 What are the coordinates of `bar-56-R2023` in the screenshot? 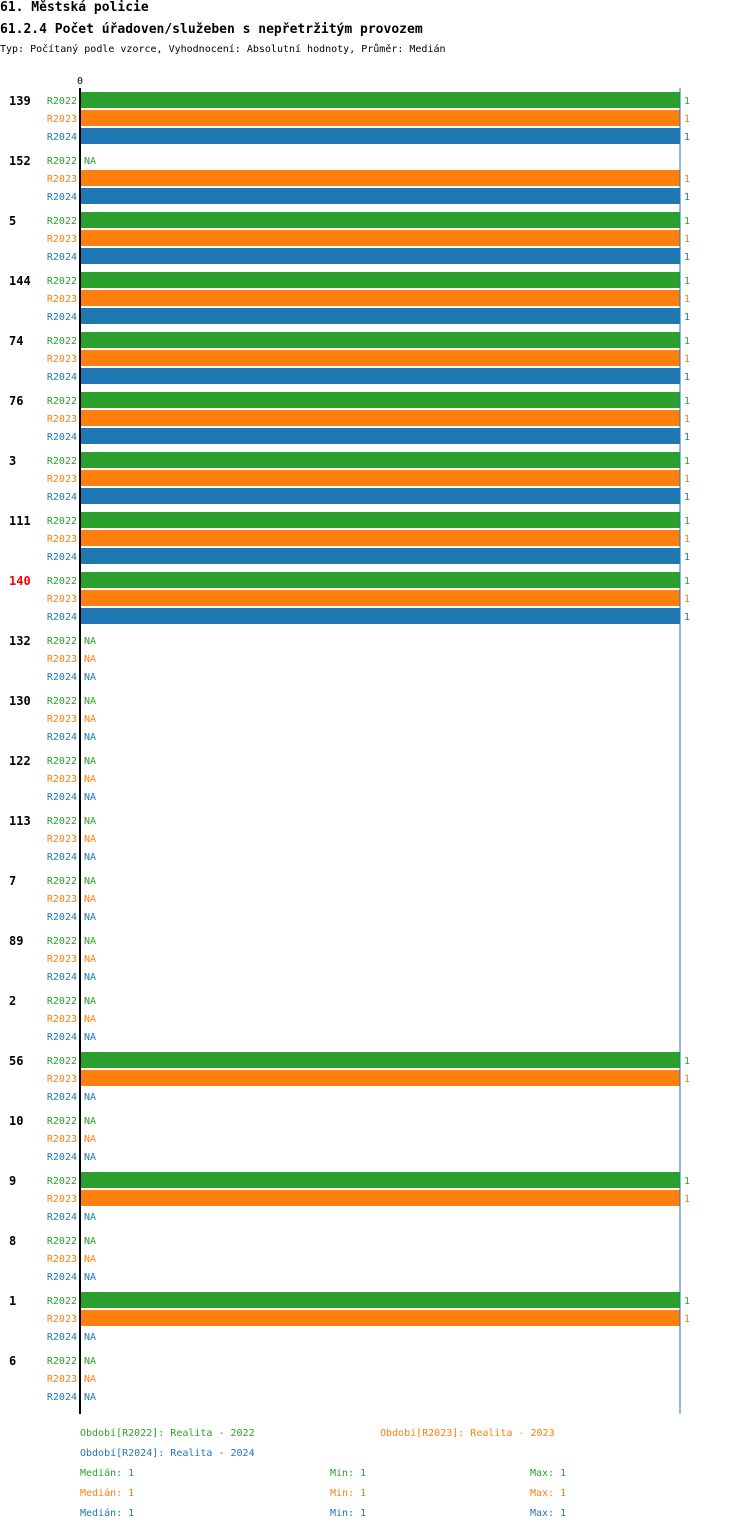 It's located at (380, 1078).